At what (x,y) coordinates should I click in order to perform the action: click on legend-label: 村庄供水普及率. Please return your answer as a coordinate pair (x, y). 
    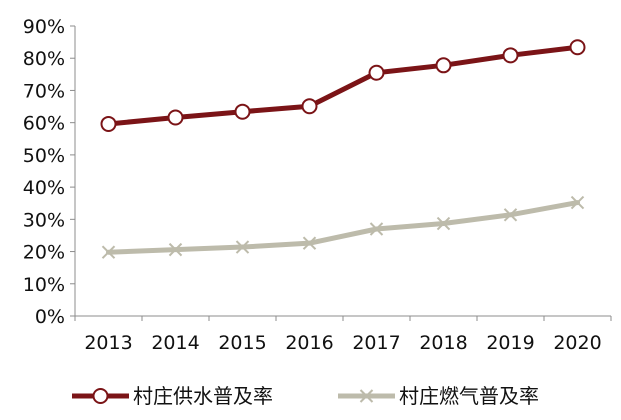
    Looking at the image, I should click on (203, 396).